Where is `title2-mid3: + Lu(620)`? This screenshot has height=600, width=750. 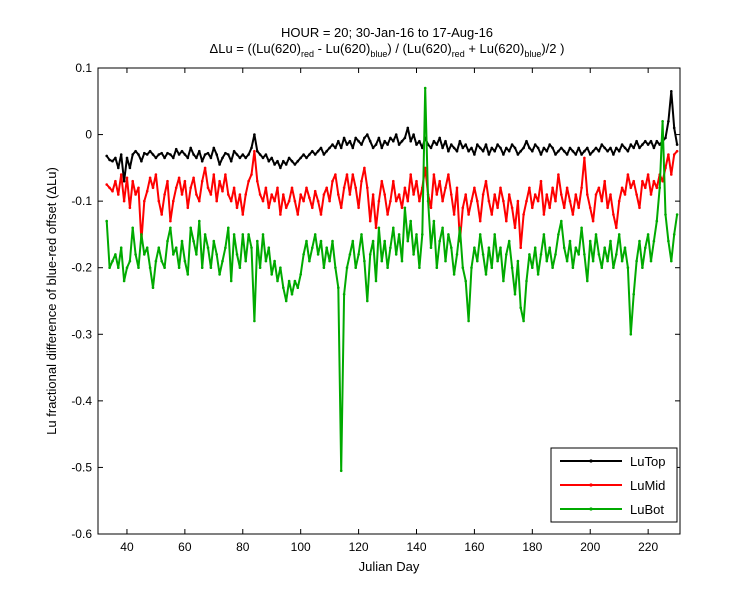
title2-mid3: + Lu(620) is located at coordinates (495, 48).